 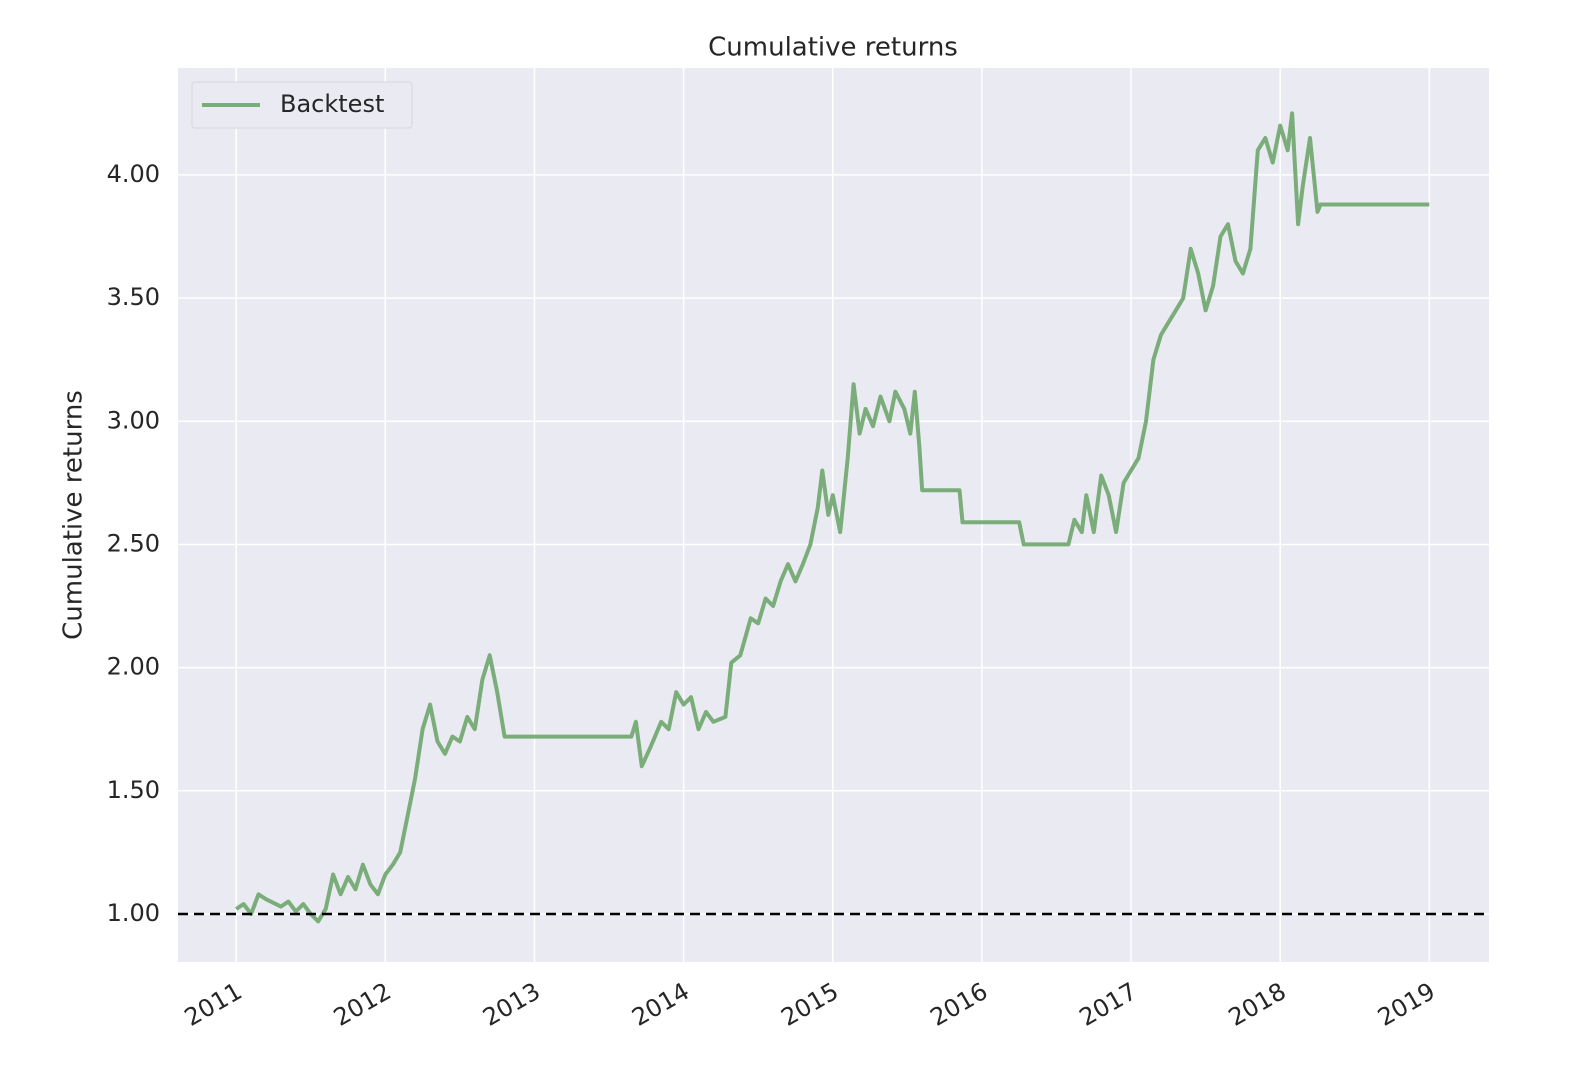 I want to click on x-tick-label: 2013, so click(x=511, y=1004).